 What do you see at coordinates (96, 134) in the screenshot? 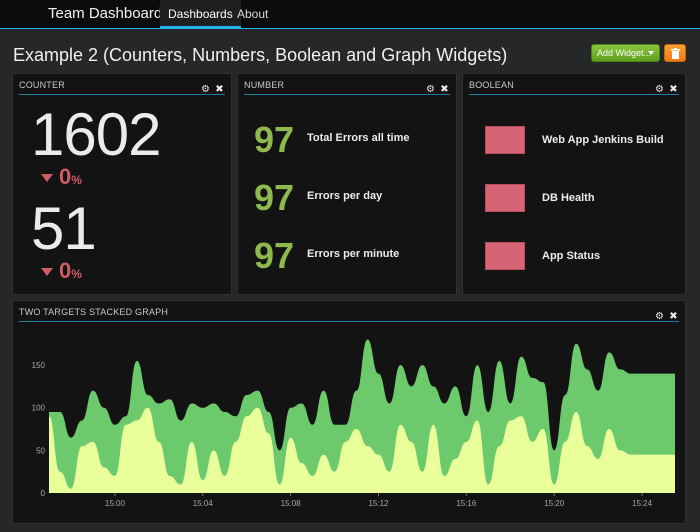
I see `counter-value: 1602` at bounding box center [96, 134].